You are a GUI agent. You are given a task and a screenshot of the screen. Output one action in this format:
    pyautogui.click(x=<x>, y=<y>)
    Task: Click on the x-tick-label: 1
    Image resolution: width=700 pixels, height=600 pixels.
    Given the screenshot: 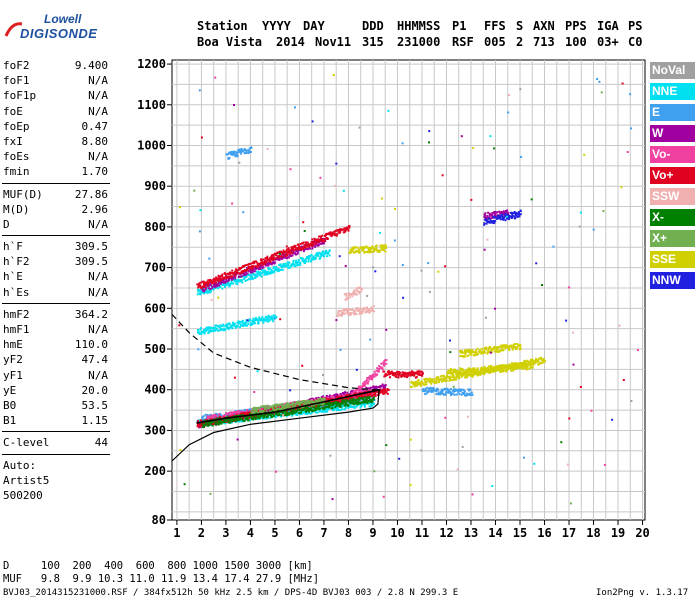 What is the action you would take?
    pyautogui.click(x=176, y=533)
    